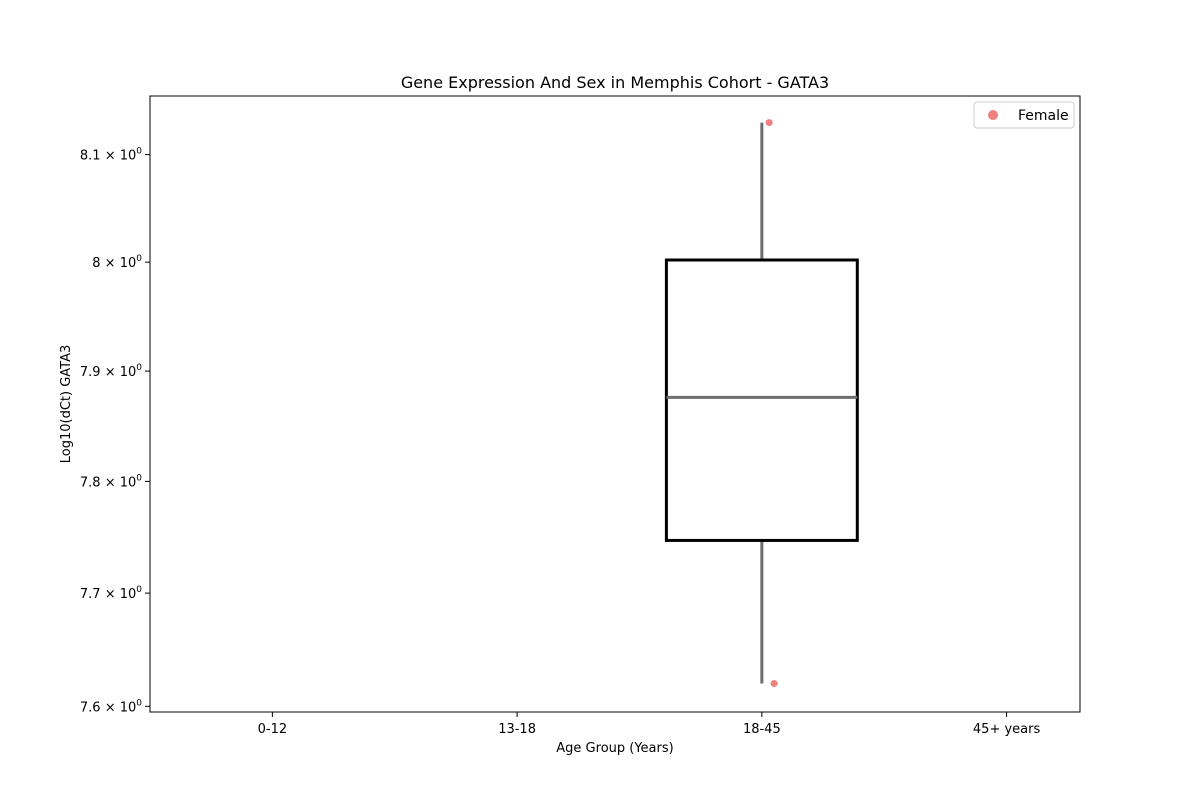  I want to click on y-tick-label-0: 7.6 × 100, so click(111, 706).